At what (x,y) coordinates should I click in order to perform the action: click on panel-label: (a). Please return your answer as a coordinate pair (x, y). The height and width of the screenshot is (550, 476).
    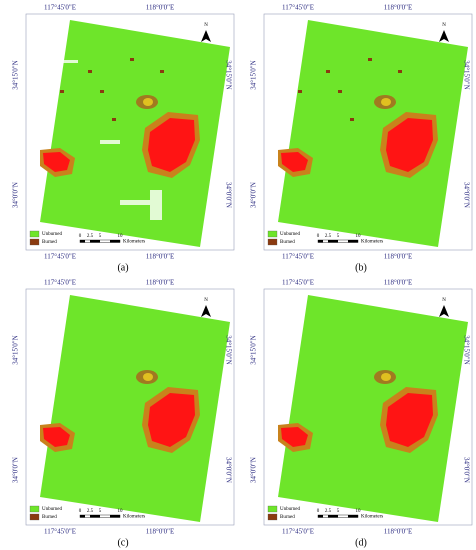
    Looking at the image, I should click on (122, 267).